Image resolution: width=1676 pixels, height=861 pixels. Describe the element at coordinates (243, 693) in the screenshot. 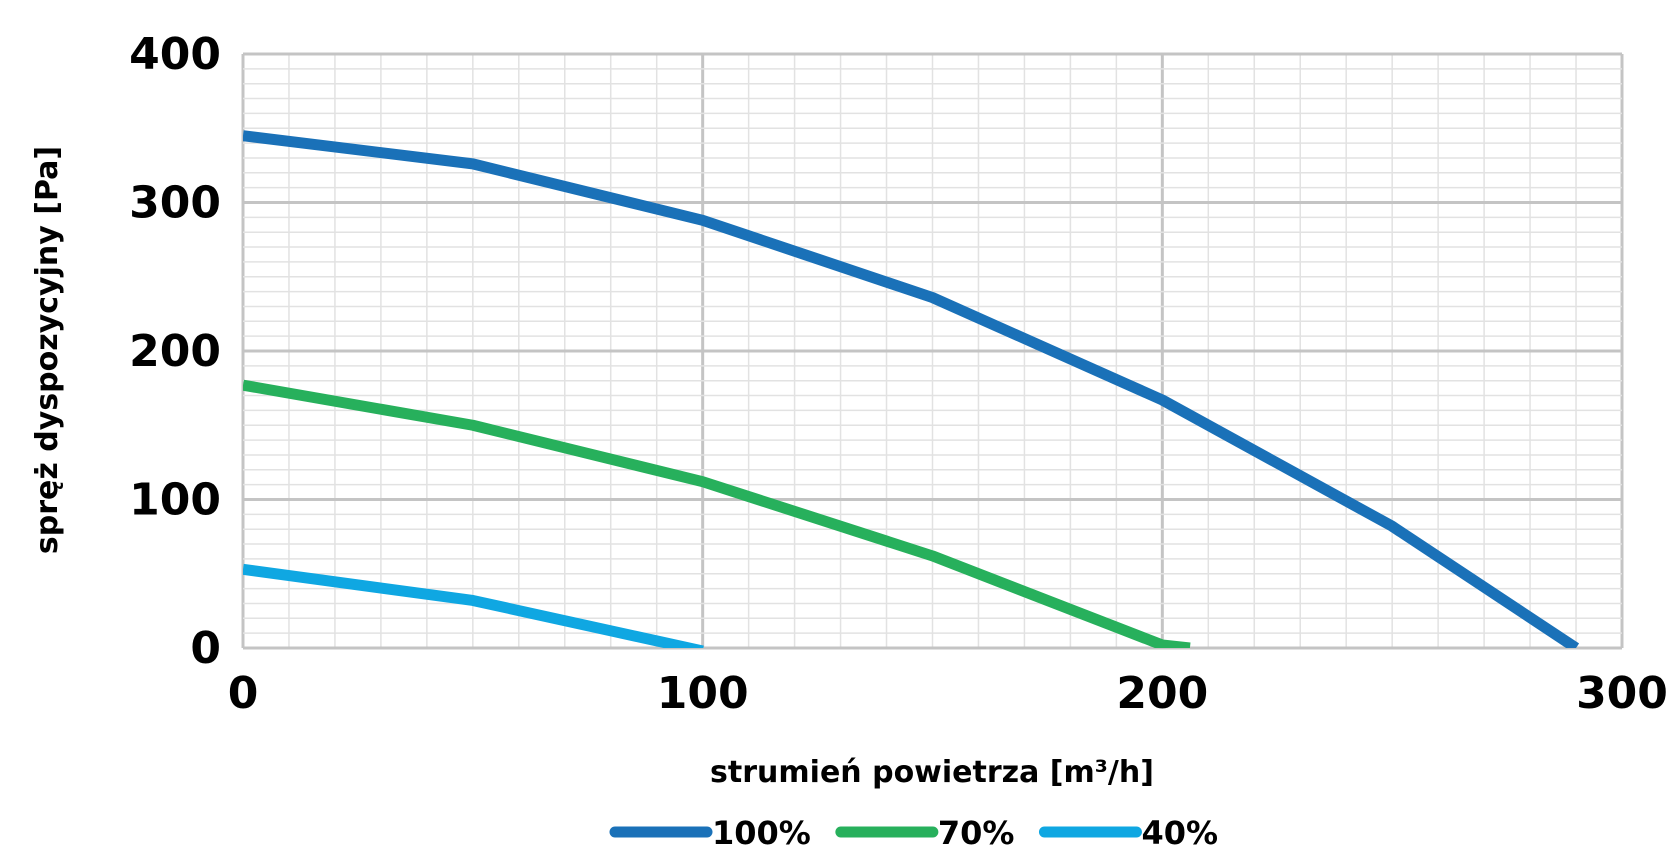

I see `x-tick-label: 0` at that location.